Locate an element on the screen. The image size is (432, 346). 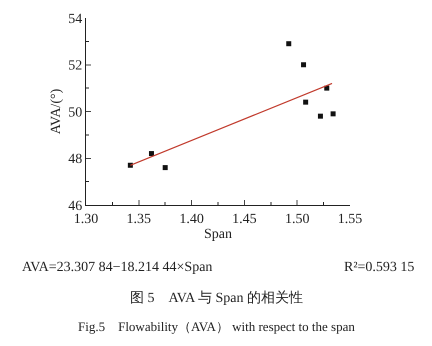
y-tick-label: 54 is located at coordinates (75, 19).